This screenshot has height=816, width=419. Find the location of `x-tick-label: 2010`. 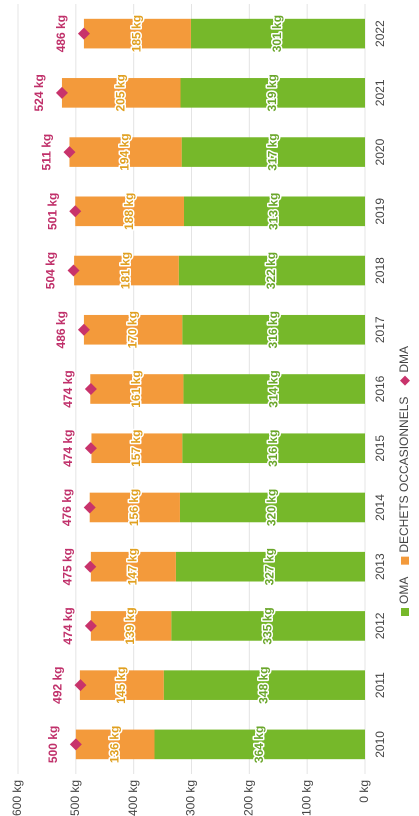

x-tick-label: 2010 is located at coordinates (380, 744).